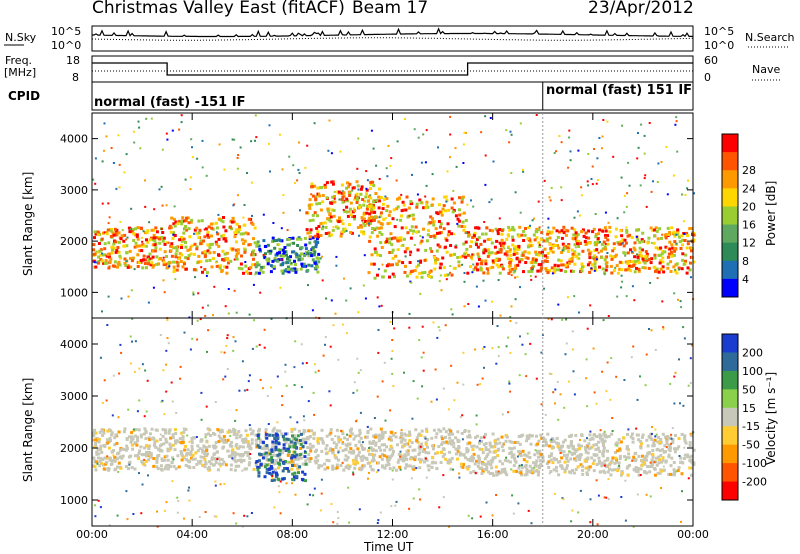 The height and width of the screenshot is (554, 800). What do you see at coordinates (74, 344) in the screenshot?
I see `velocity-ytick-label: 4000` at bounding box center [74, 344].